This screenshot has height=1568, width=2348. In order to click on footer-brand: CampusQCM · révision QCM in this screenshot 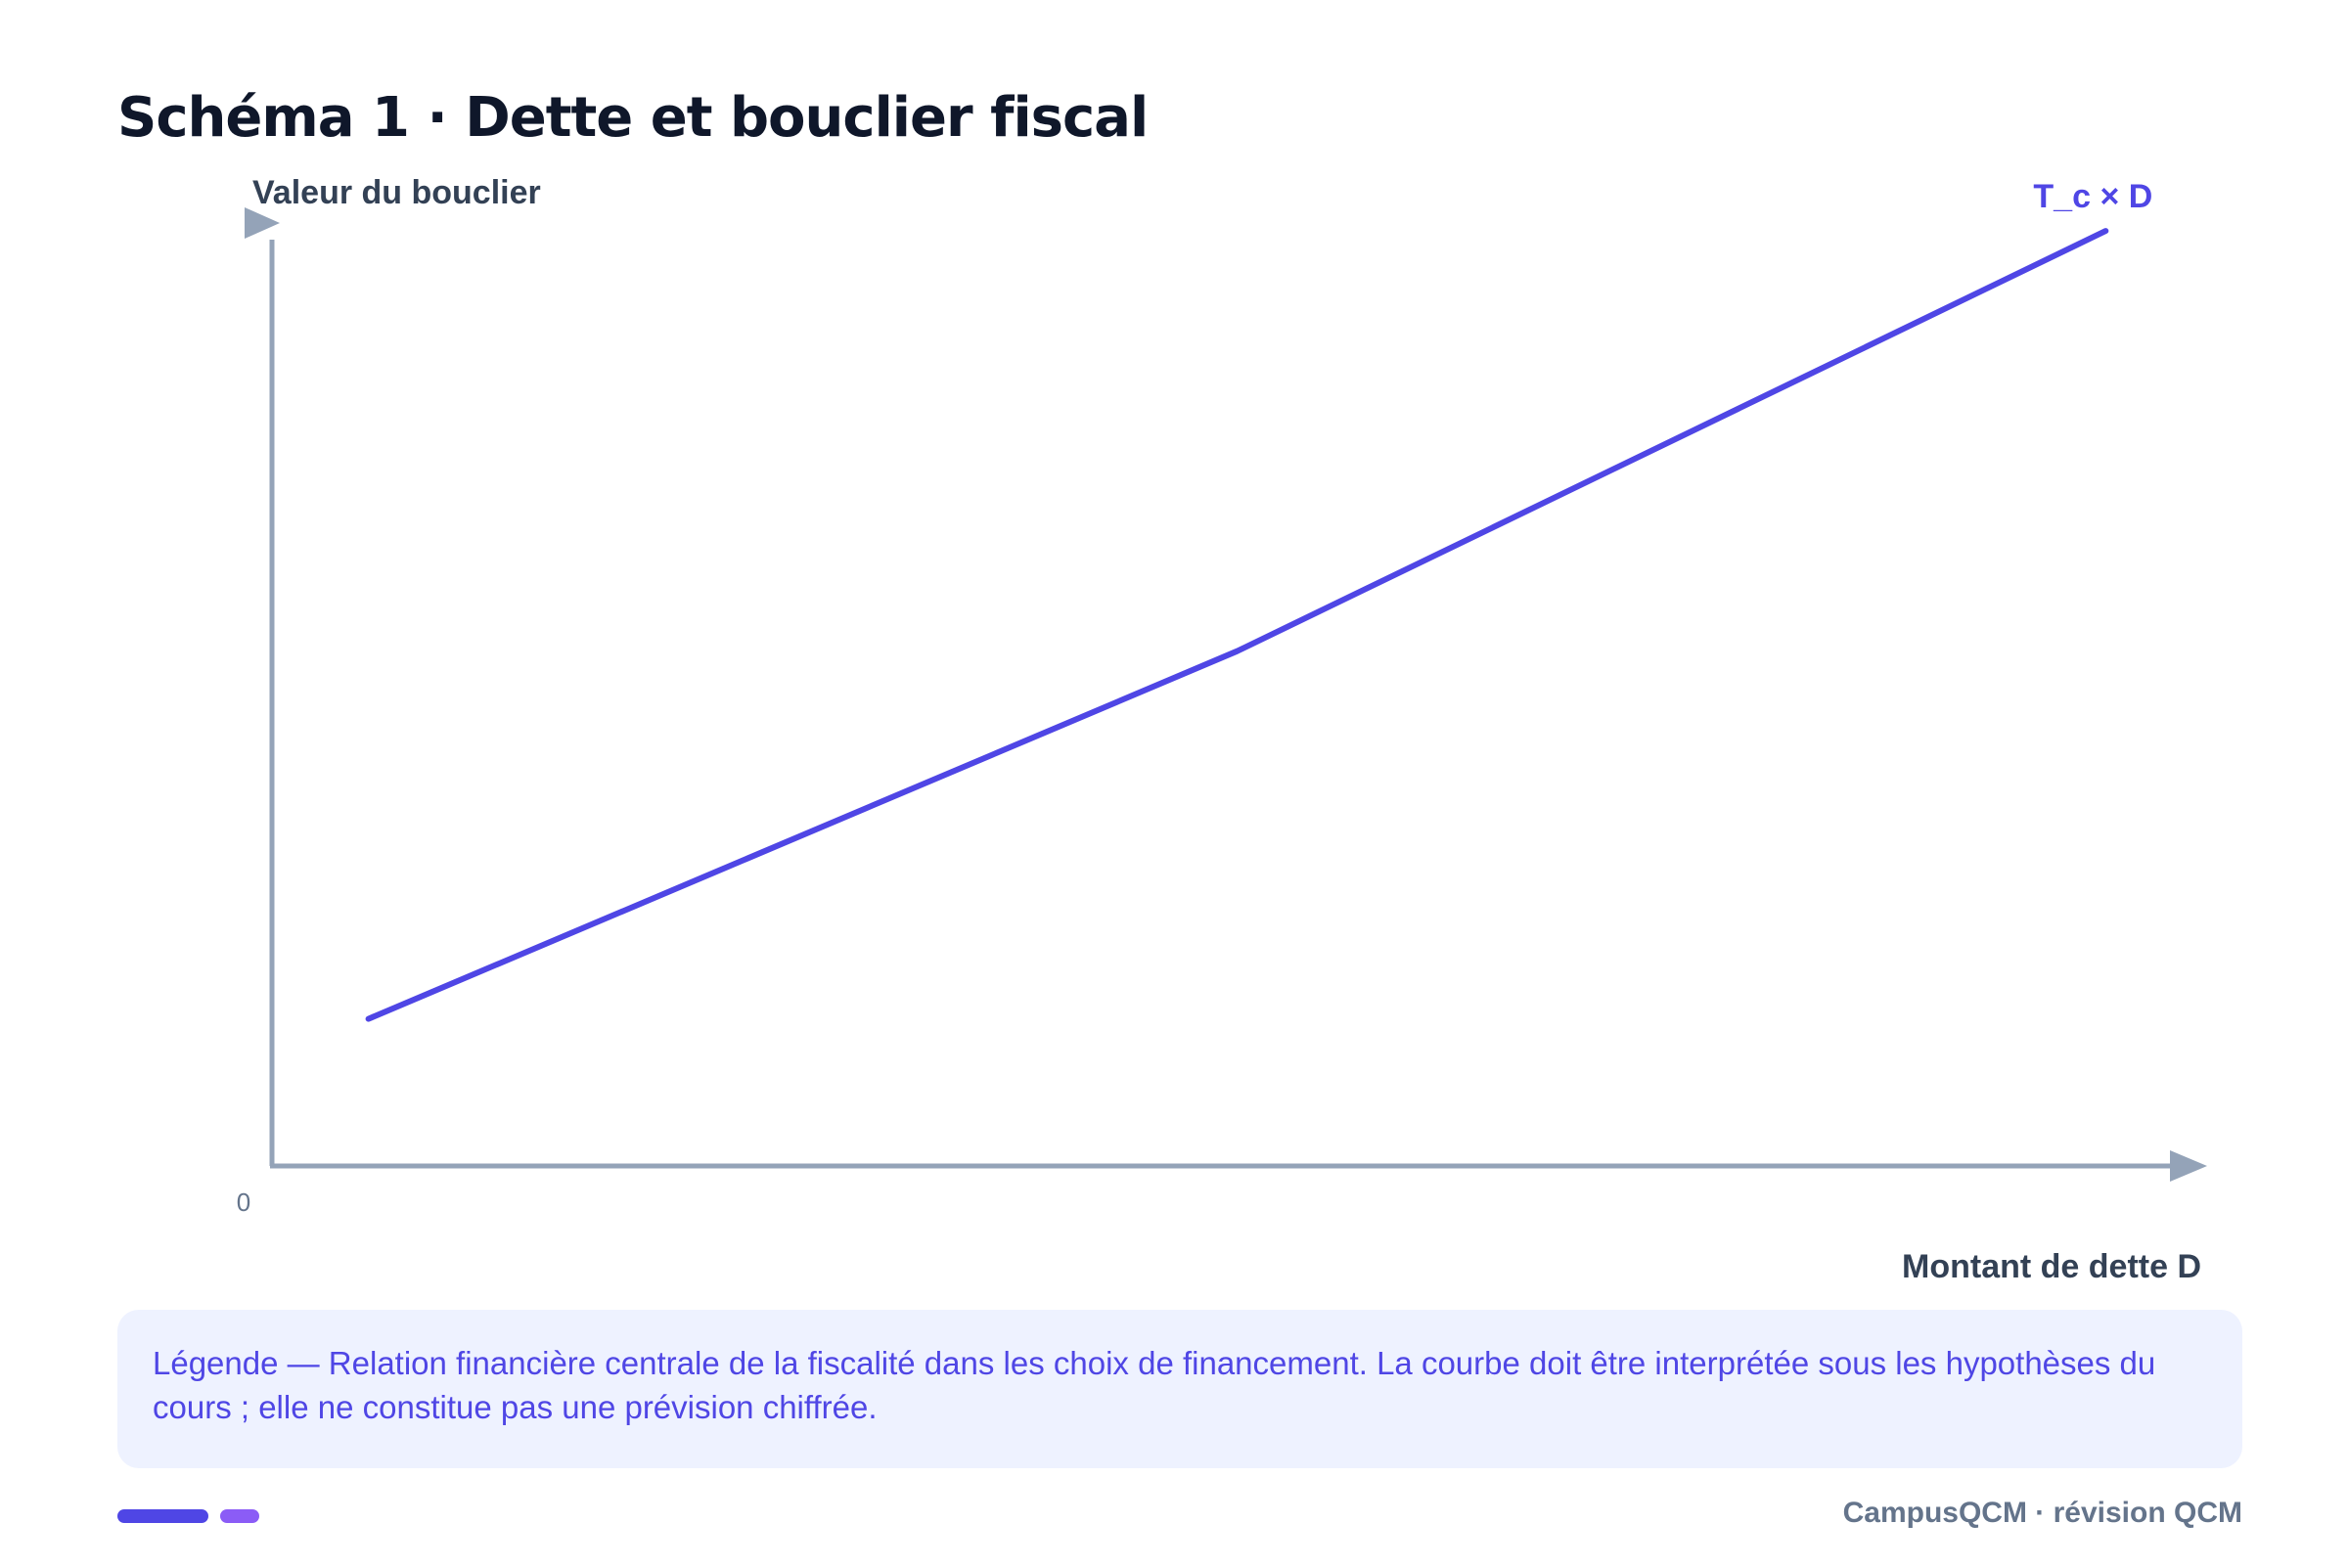, I will do `click(2042, 1513)`.